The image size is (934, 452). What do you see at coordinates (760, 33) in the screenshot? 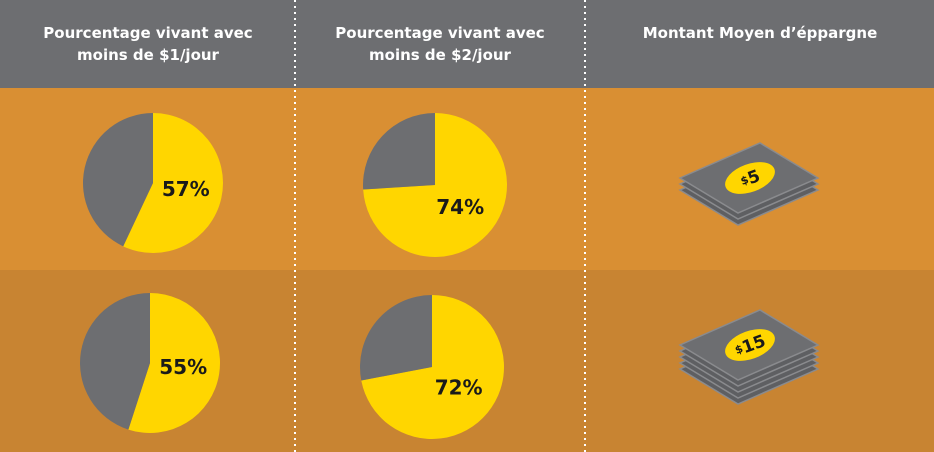
I see `column-header: Montant Moyen d’éppargne` at bounding box center [760, 33].